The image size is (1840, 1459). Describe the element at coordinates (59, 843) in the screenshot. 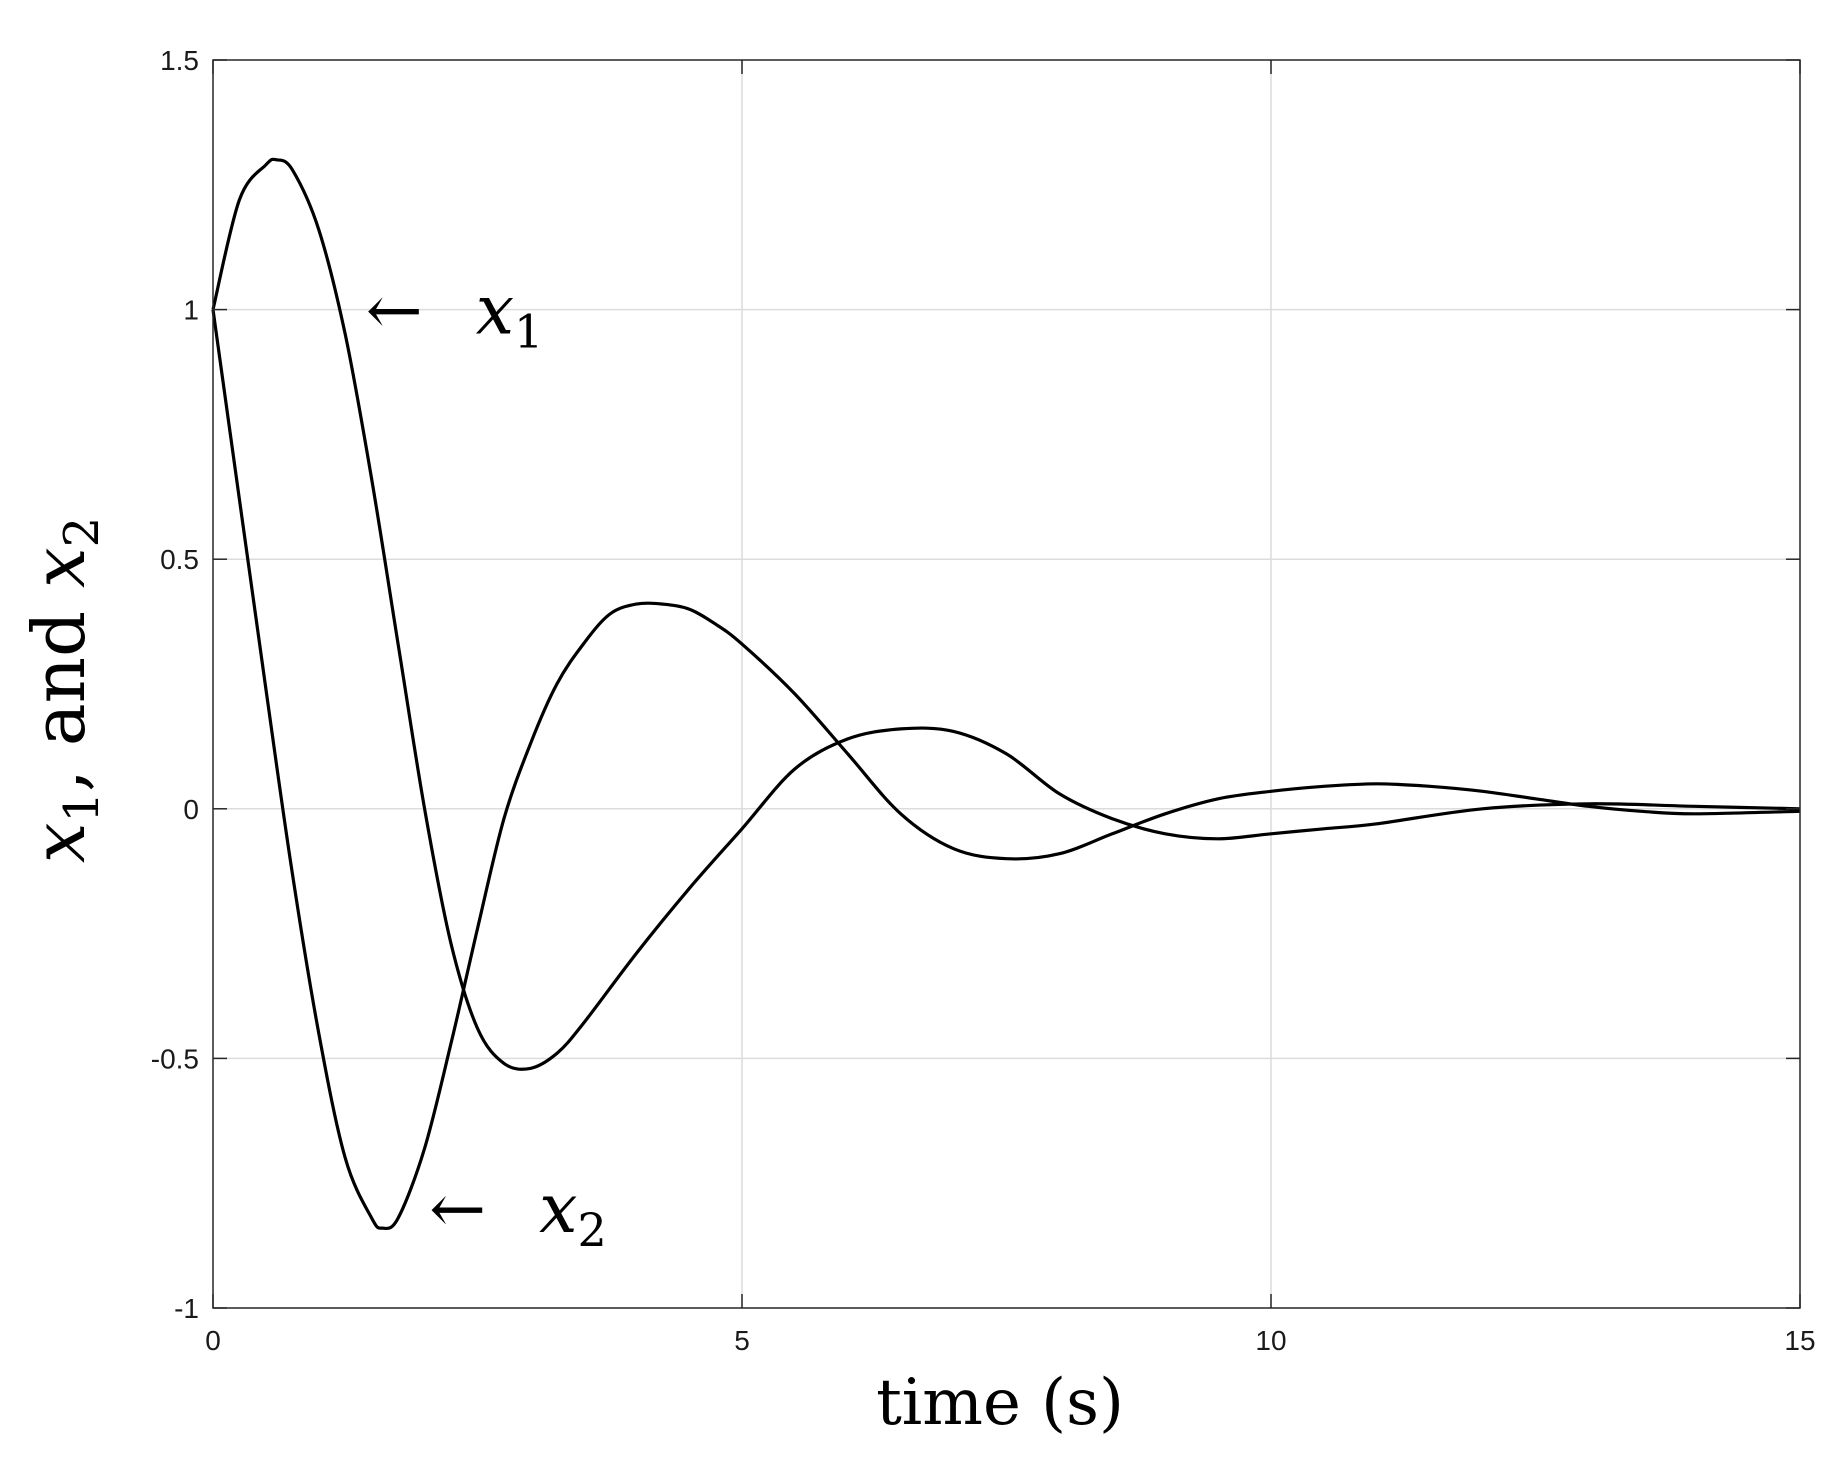

I see `y-label-var1: x` at that location.